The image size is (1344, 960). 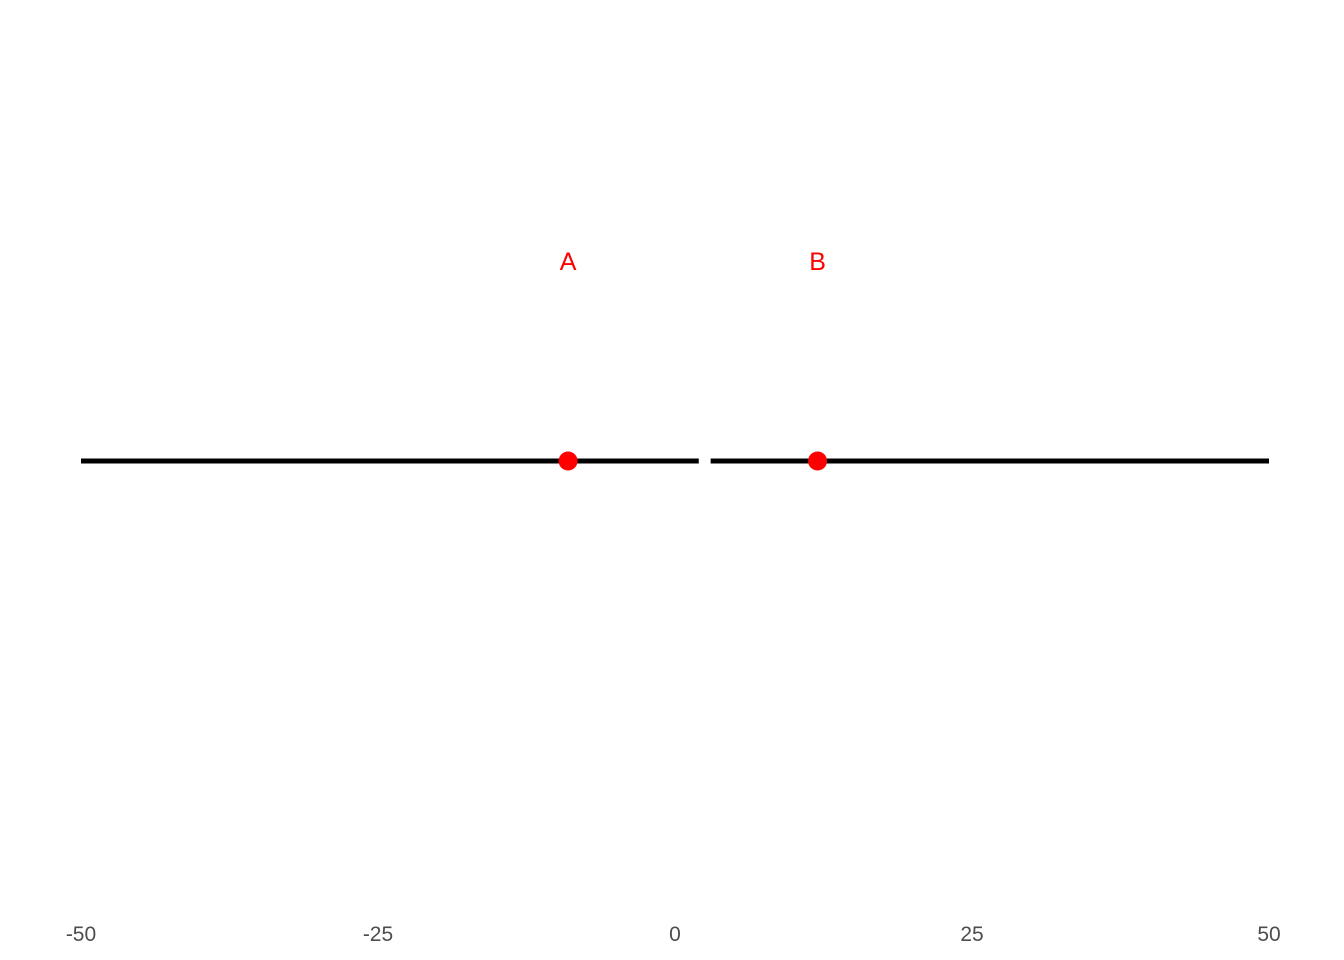 What do you see at coordinates (81, 934) in the screenshot?
I see `x-tick-label: -50` at bounding box center [81, 934].